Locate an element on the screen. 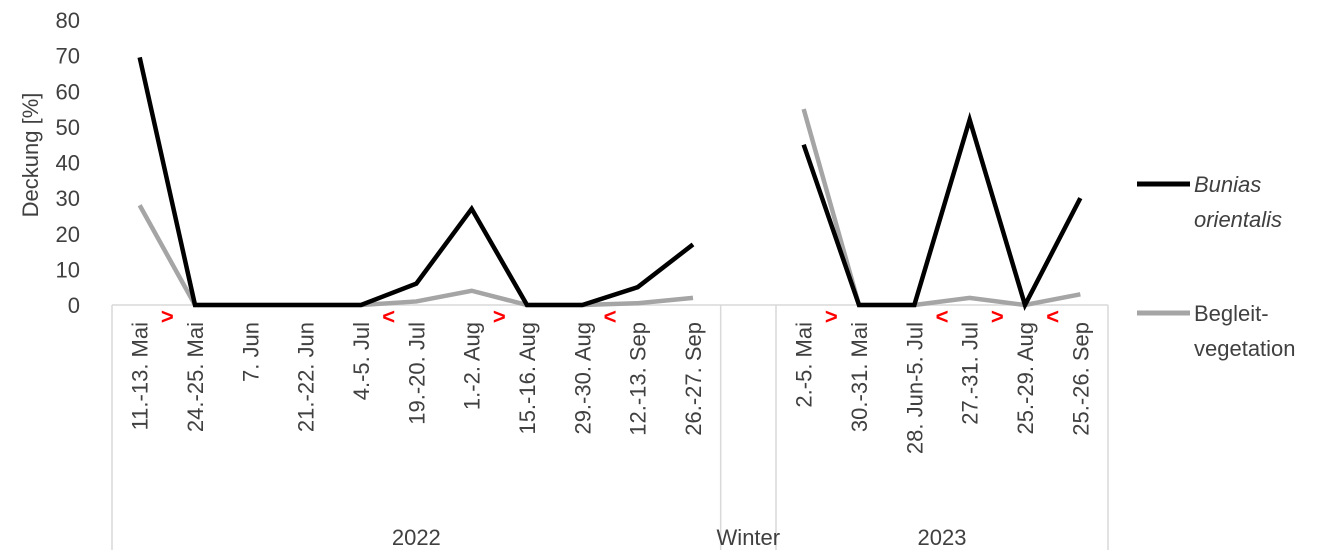 This screenshot has width=1337, height=555. x-category-label: 25.-26. Sep is located at coordinates (1080, 379).